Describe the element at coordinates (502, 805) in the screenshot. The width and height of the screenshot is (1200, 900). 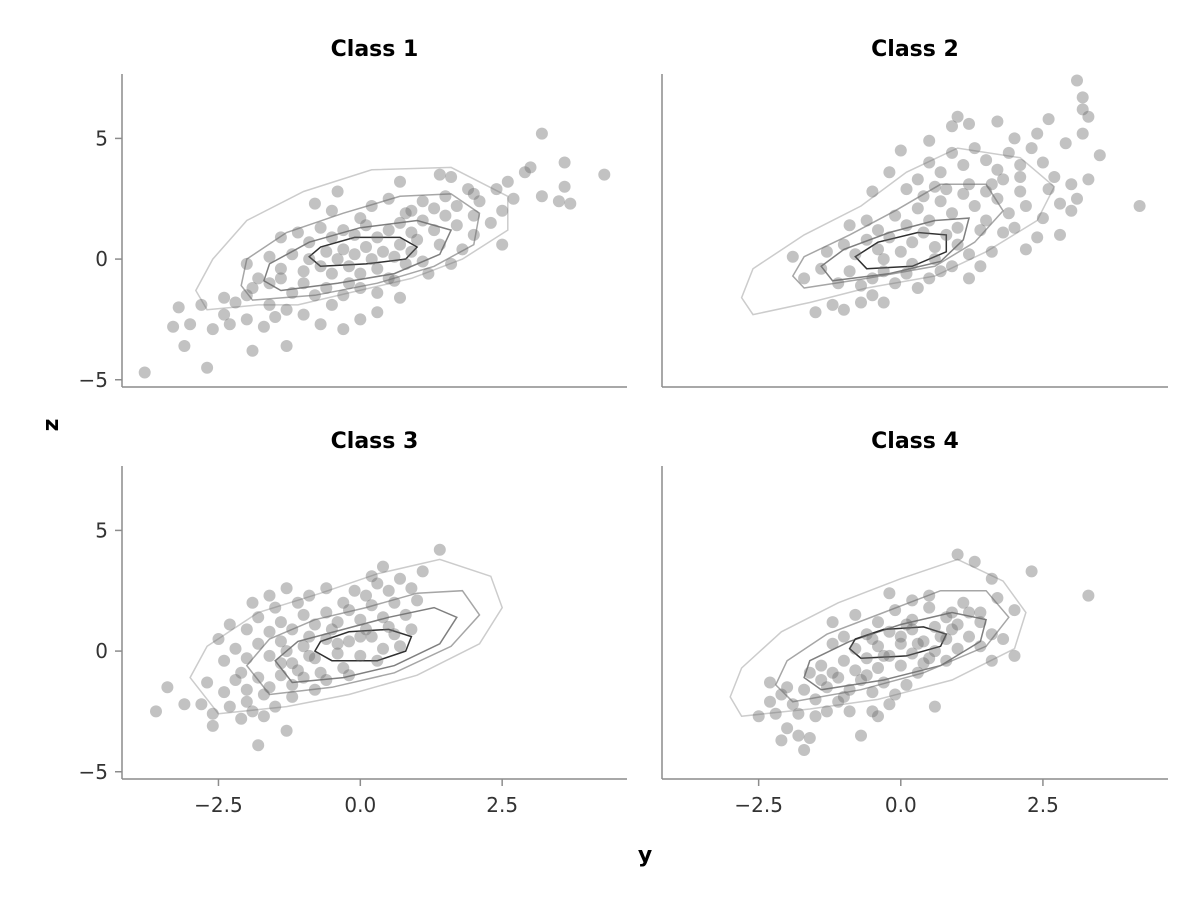
I see `x-tick-label: 2.5` at that location.